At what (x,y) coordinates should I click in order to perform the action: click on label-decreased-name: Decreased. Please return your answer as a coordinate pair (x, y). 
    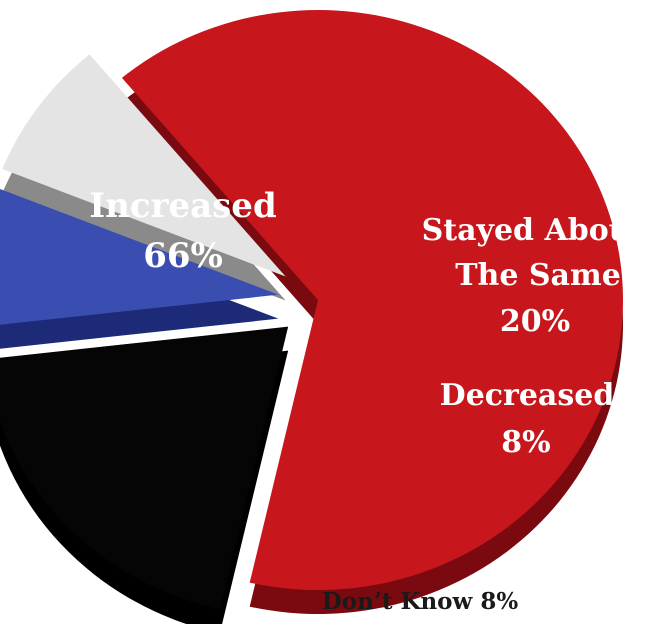
    Looking at the image, I should click on (527, 395).